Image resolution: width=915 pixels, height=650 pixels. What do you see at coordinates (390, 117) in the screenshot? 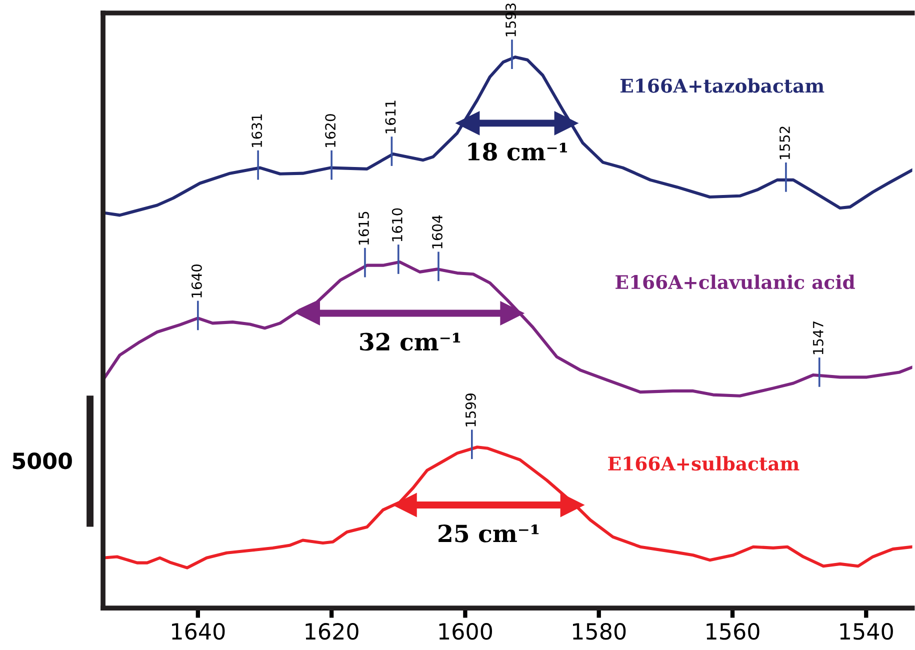
I see `annotation: 1611` at bounding box center [390, 117].